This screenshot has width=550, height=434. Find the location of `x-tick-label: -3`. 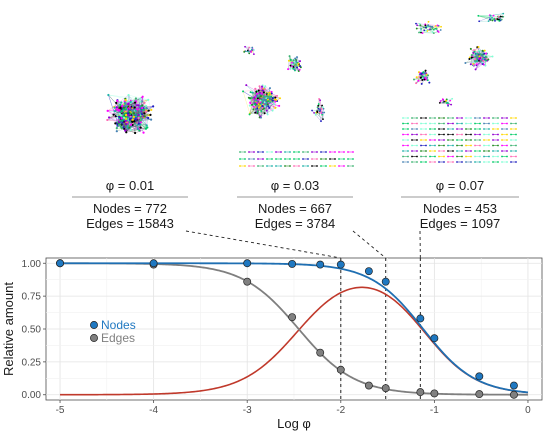

x-tick-label: -3 is located at coordinates (247, 410).